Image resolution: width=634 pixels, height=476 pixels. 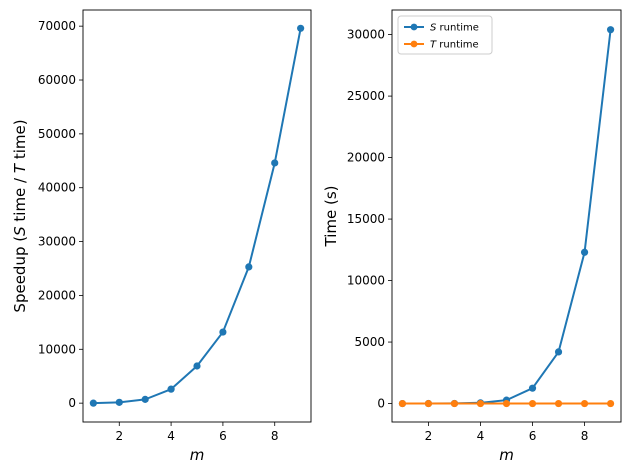 What do you see at coordinates (369, 342) in the screenshot?
I see `y-tick-label: 5000` at bounding box center [369, 342].